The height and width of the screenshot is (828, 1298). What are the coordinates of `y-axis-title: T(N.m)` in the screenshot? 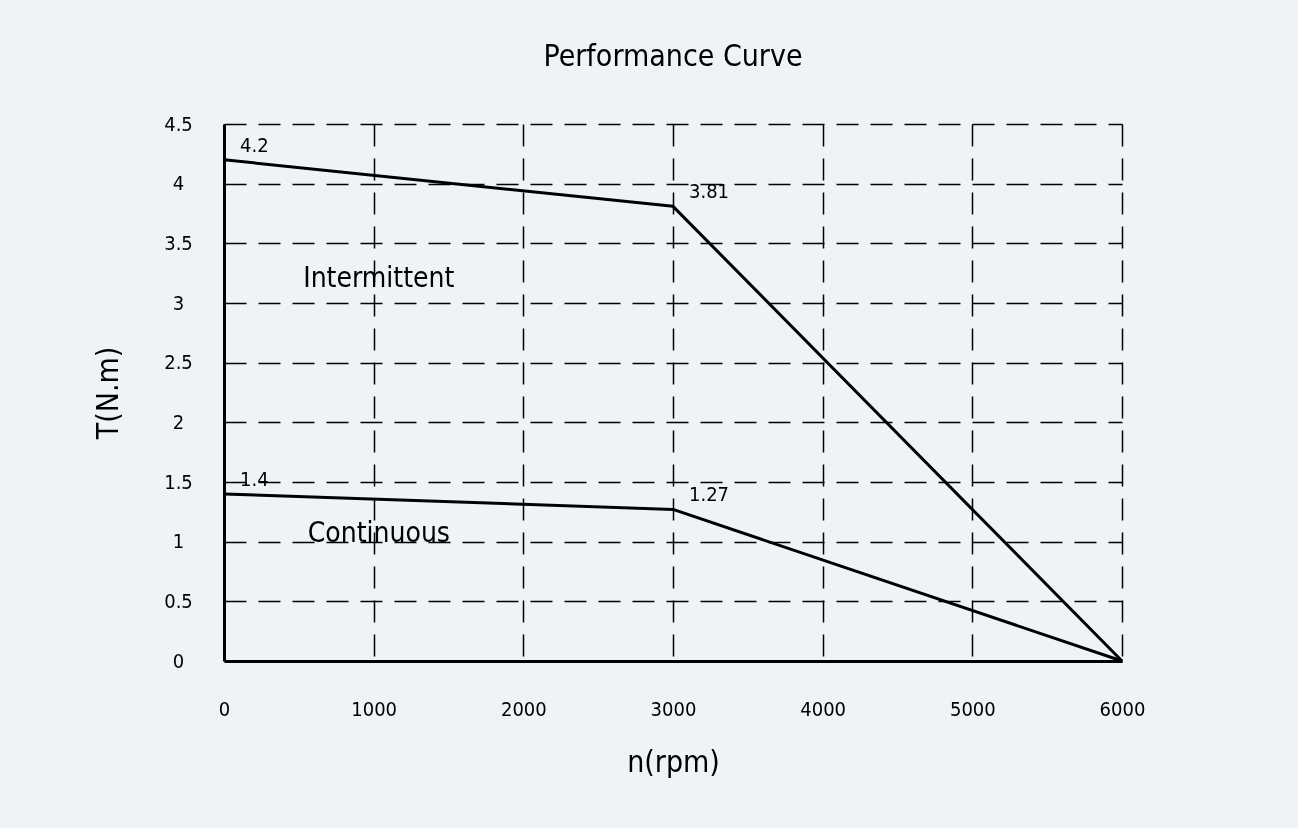 It's located at (108, 393).